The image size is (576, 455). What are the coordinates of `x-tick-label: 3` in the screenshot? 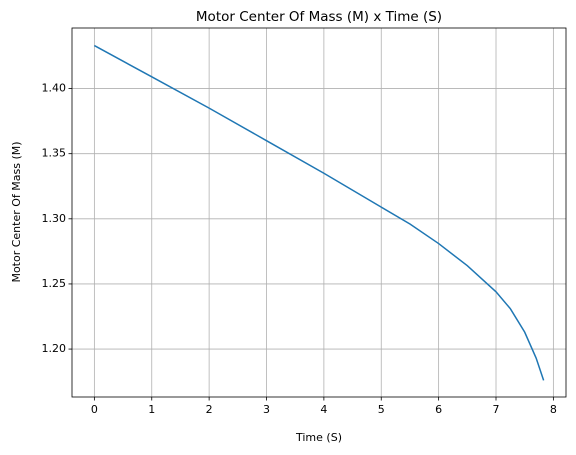 It's located at (266, 409).